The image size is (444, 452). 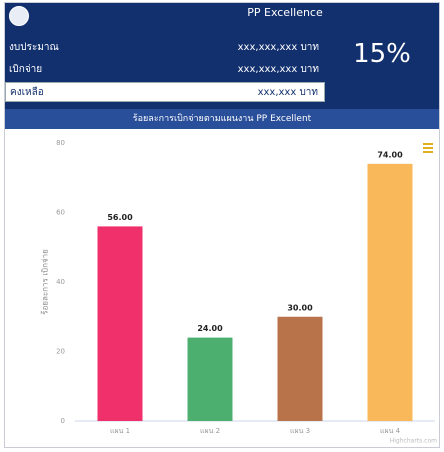 What do you see at coordinates (63, 421) in the screenshot?
I see `y-tick-label: 0` at bounding box center [63, 421].